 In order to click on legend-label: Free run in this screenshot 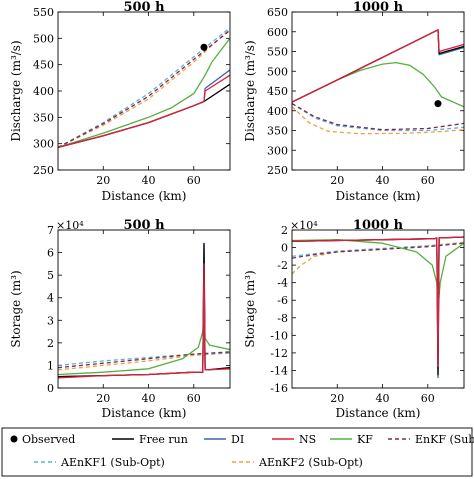, I will do `click(163, 439)`.